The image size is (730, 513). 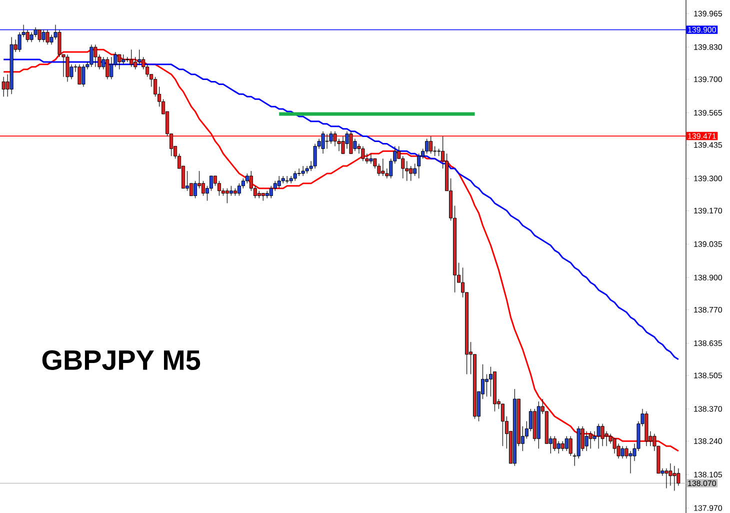 I want to click on text: GBPJPY M5, so click(x=121, y=360).